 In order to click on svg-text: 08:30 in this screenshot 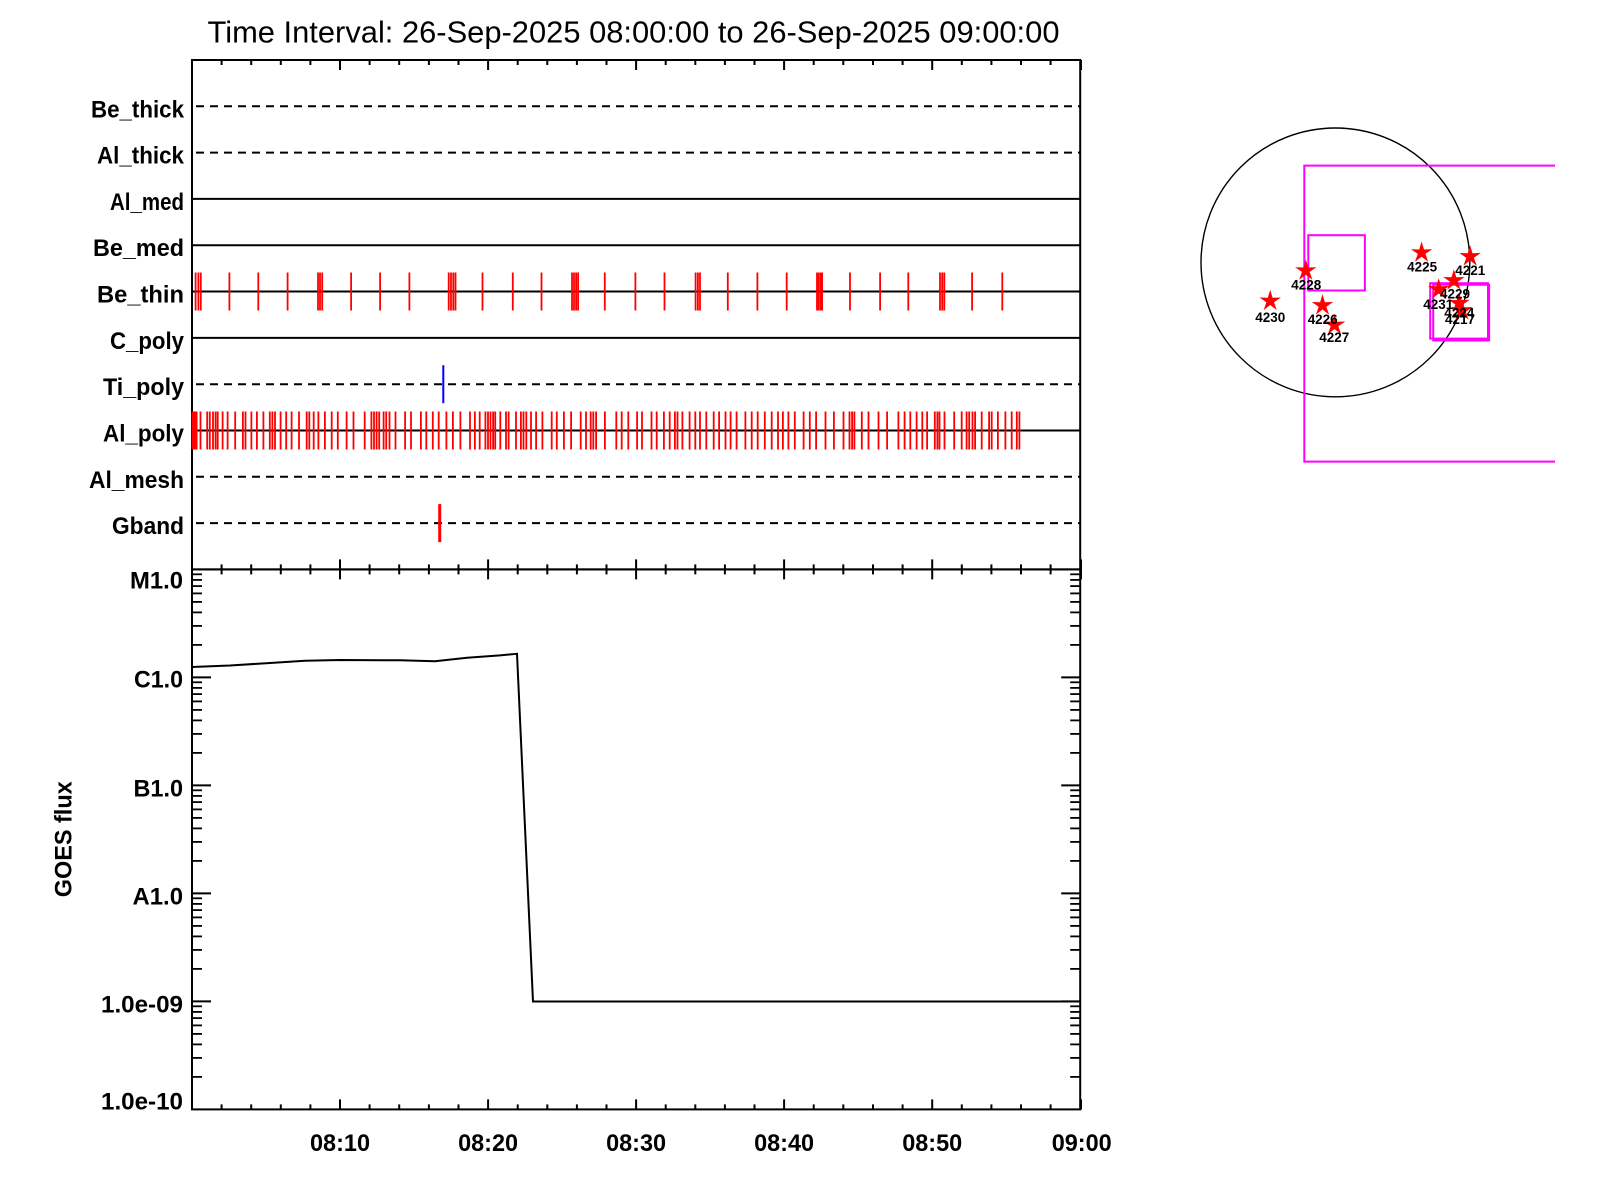, I will do `click(636, 1143)`.